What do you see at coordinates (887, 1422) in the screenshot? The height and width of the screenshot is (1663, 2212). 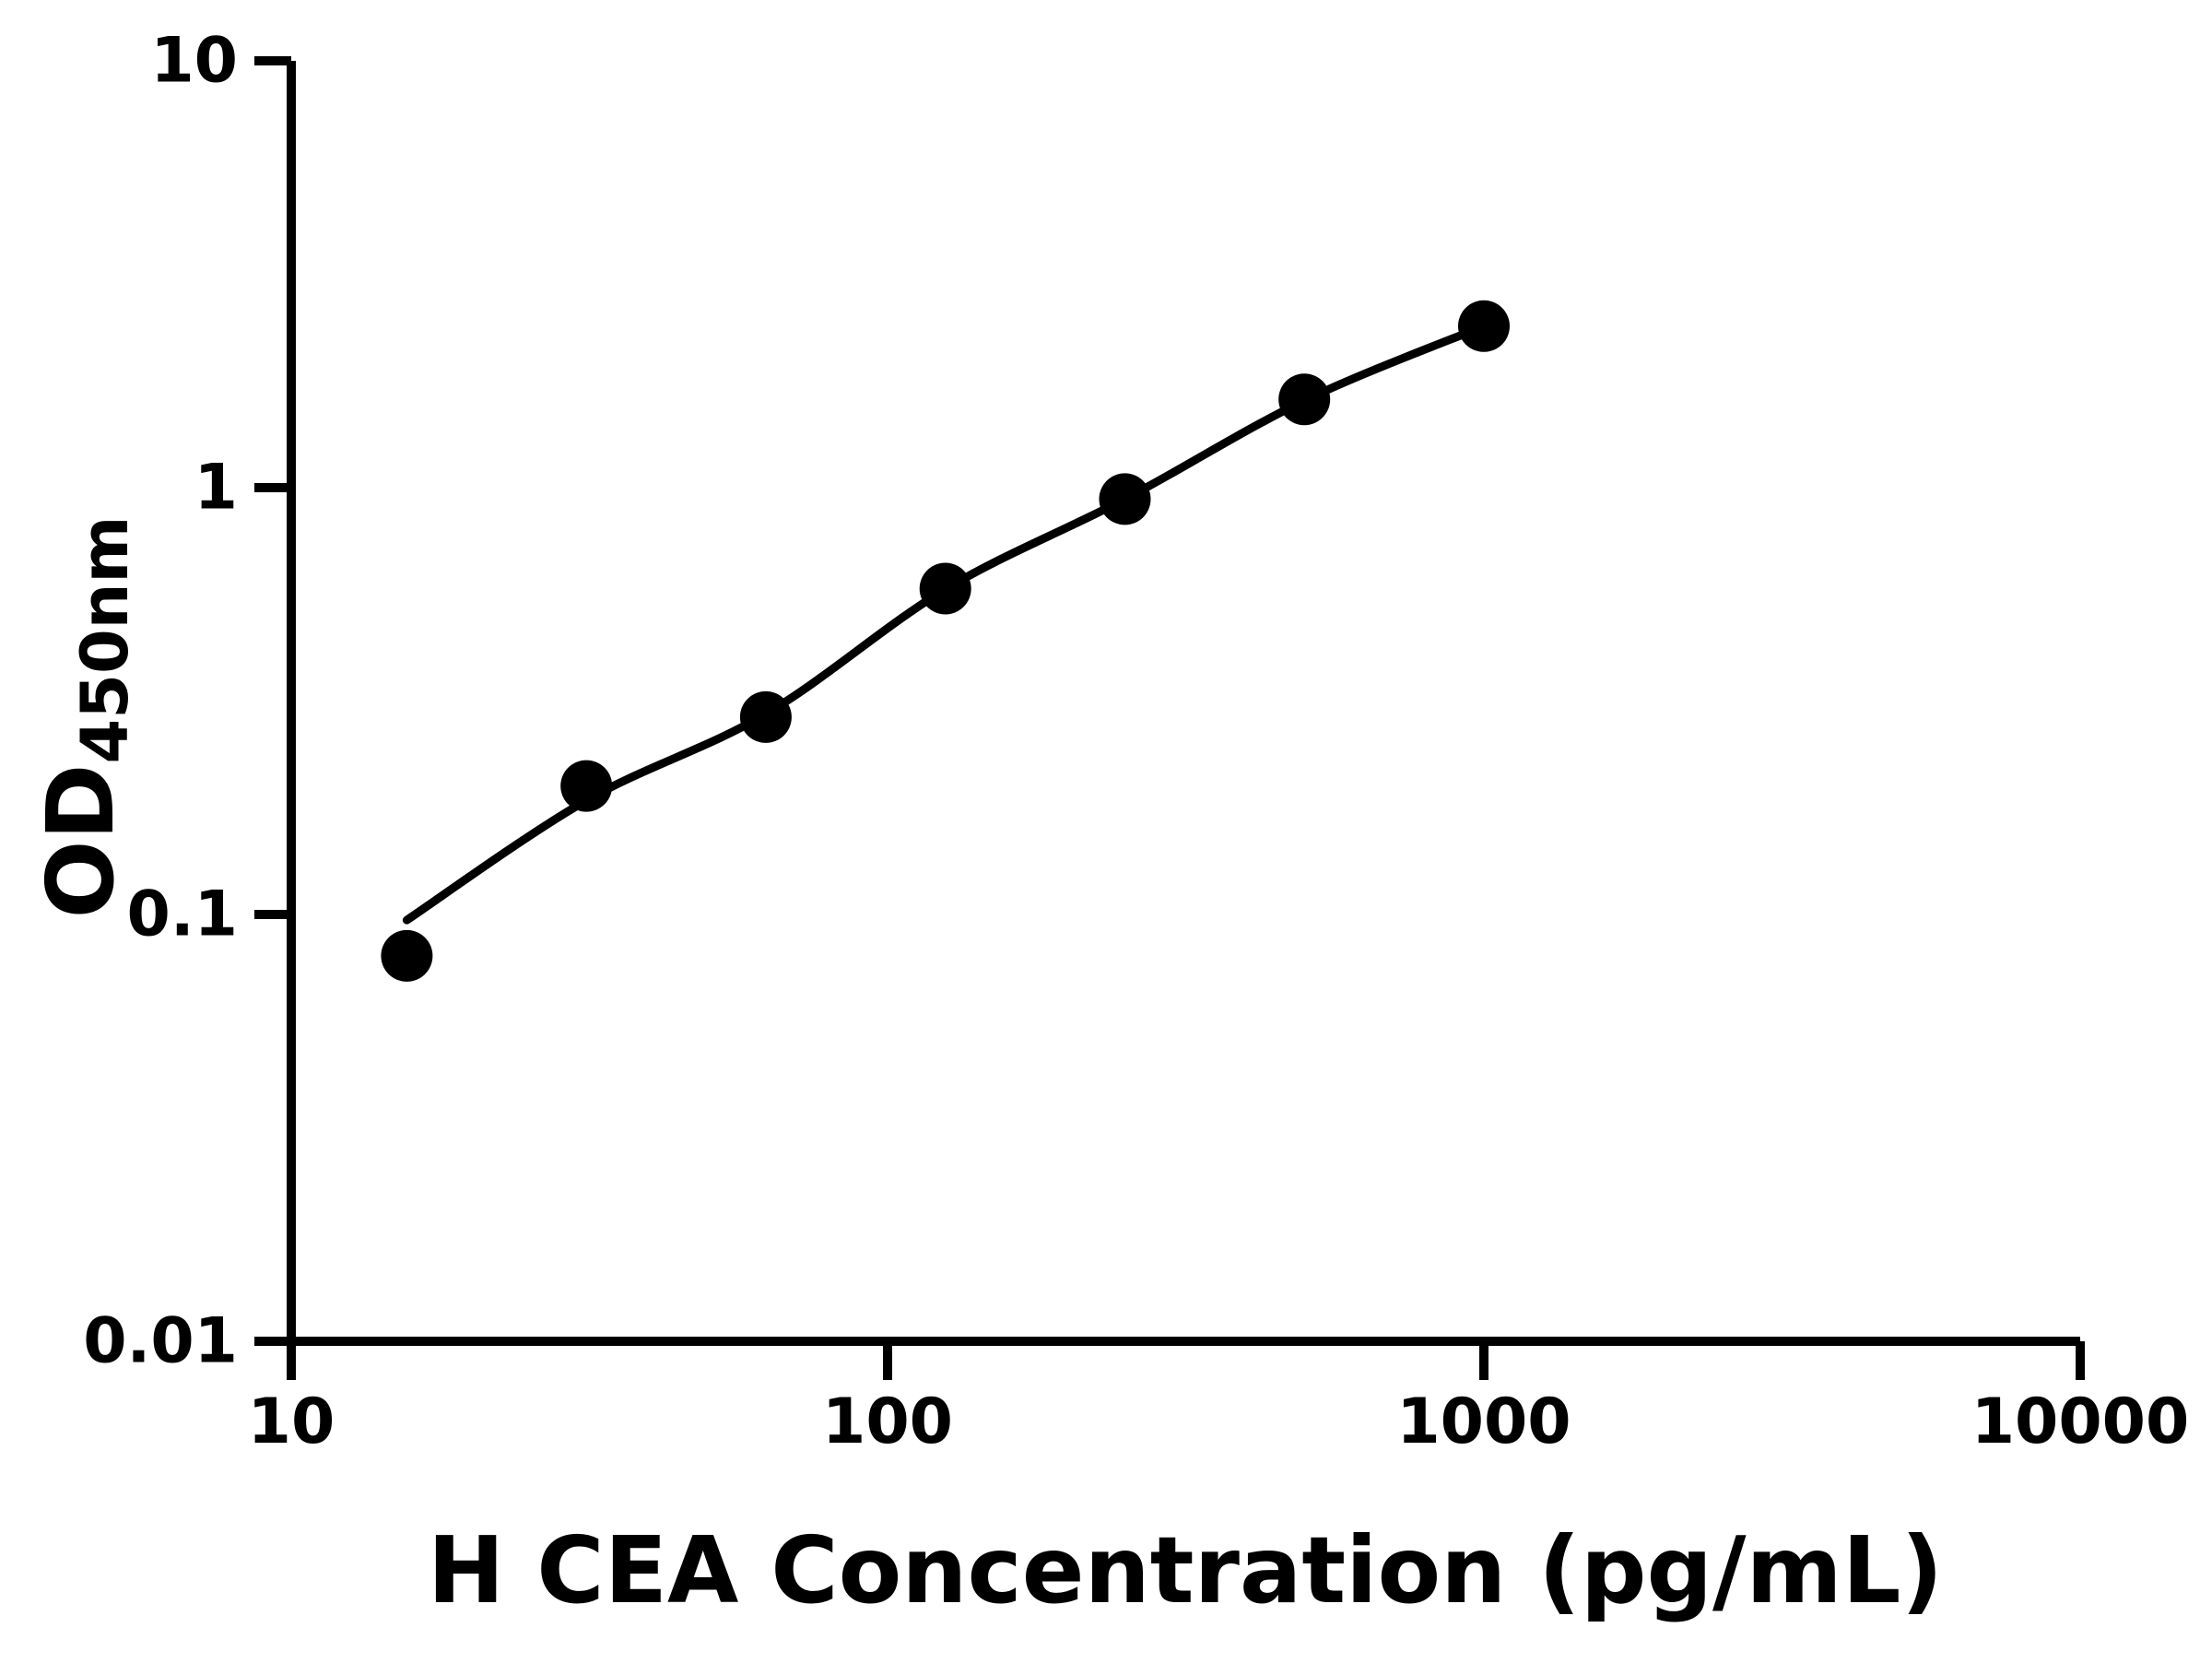 I see `x-tick-label: 100` at bounding box center [887, 1422].